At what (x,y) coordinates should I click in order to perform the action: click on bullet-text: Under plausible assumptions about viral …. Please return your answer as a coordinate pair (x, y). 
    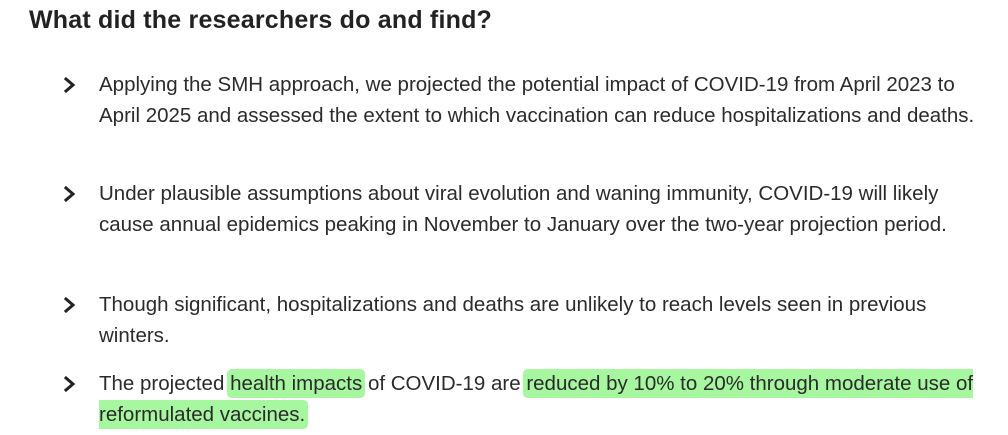
    Looking at the image, I should click on (523, 209).